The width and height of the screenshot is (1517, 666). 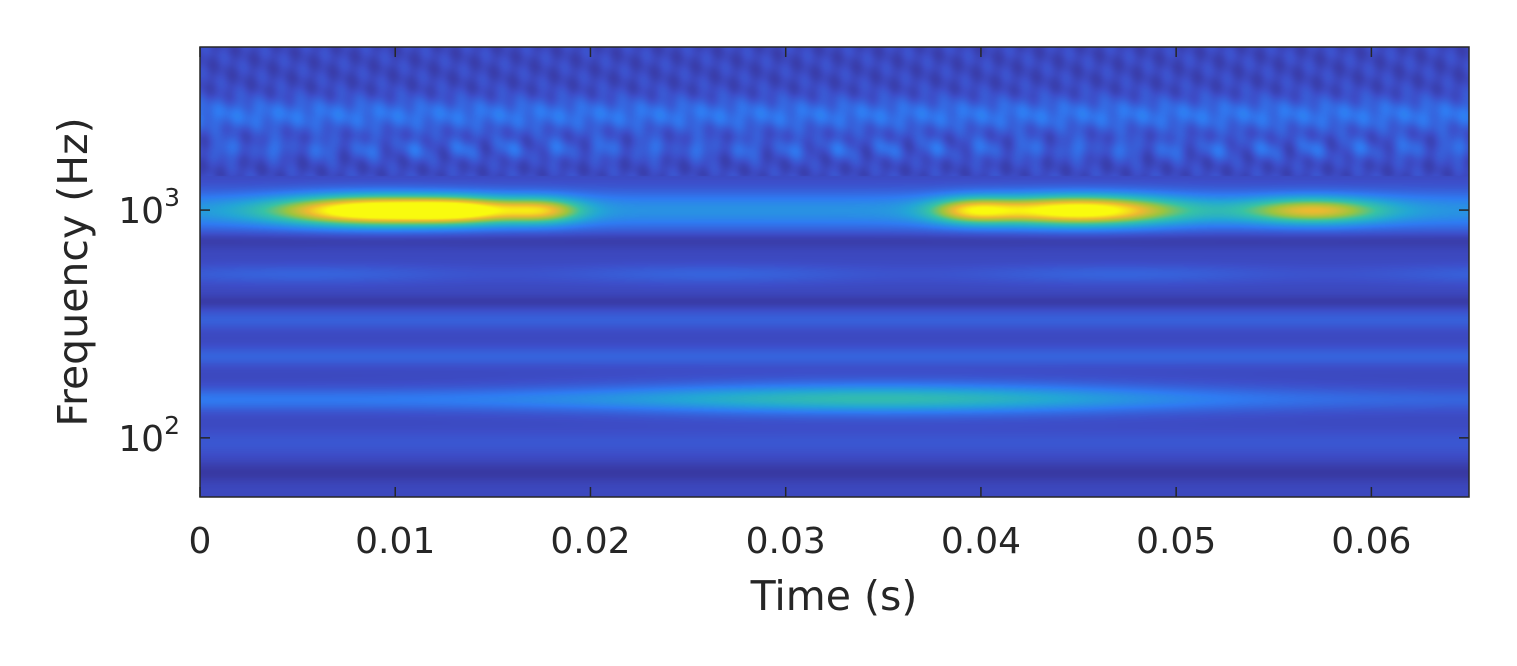 I want to click on x-tick-label: 0.06, so click(x=1371, y=541).